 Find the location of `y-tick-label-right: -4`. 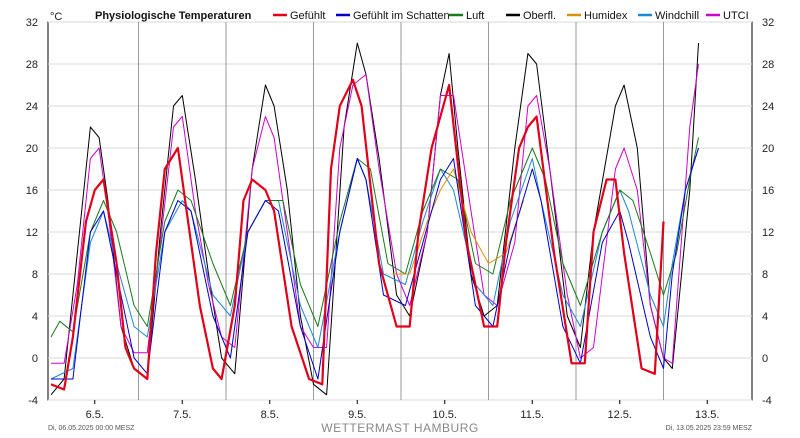

y-tick-label-right: -4 is located at coordinates (767, 401).